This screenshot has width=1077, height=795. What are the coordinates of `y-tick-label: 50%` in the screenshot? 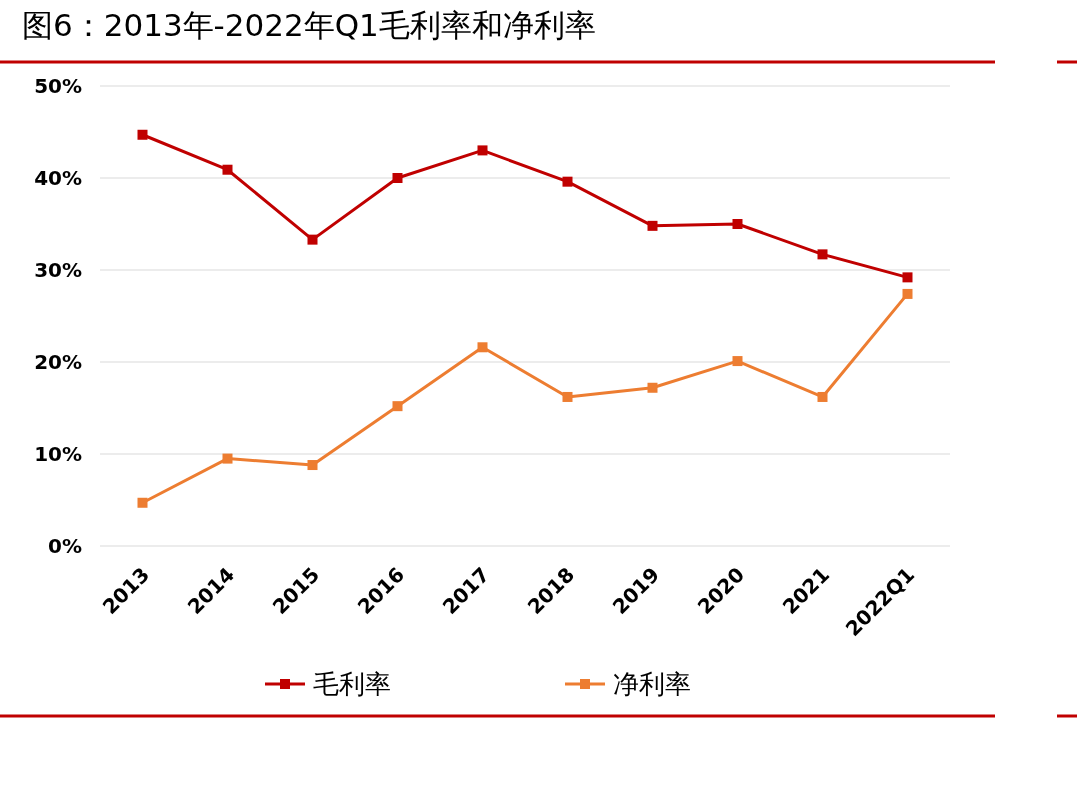 It's located at (58, 86).